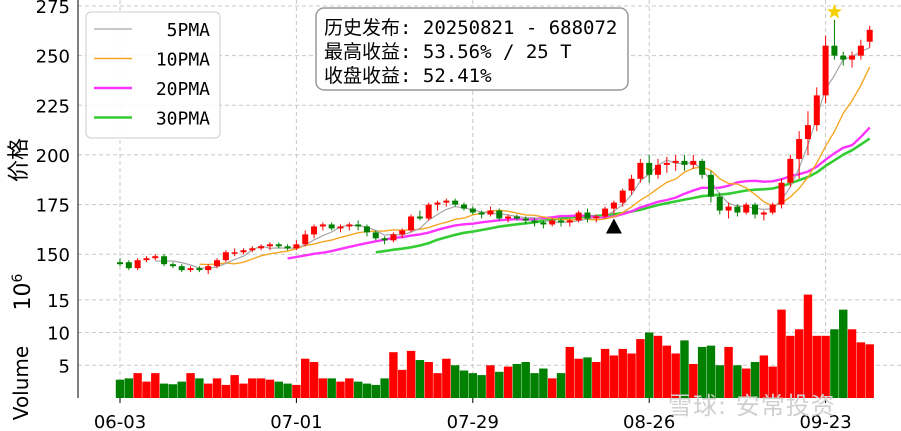  I want to click on legend-label-20pma: 20PMA, so click(183, 89).